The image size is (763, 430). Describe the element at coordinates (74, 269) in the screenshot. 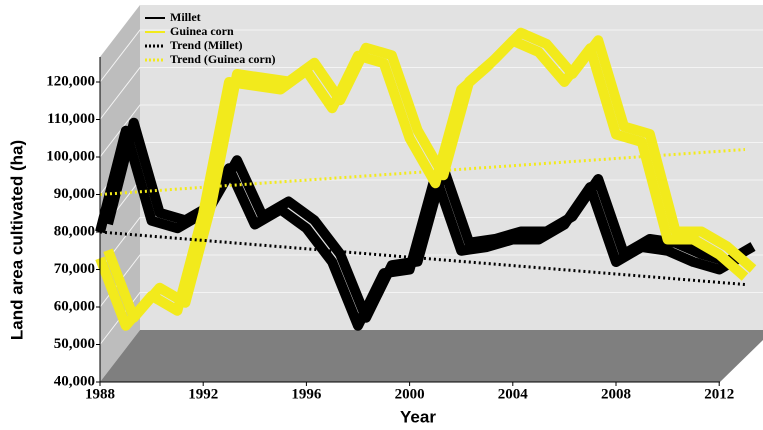

I see `y-tick-label: 70,000` at that location.